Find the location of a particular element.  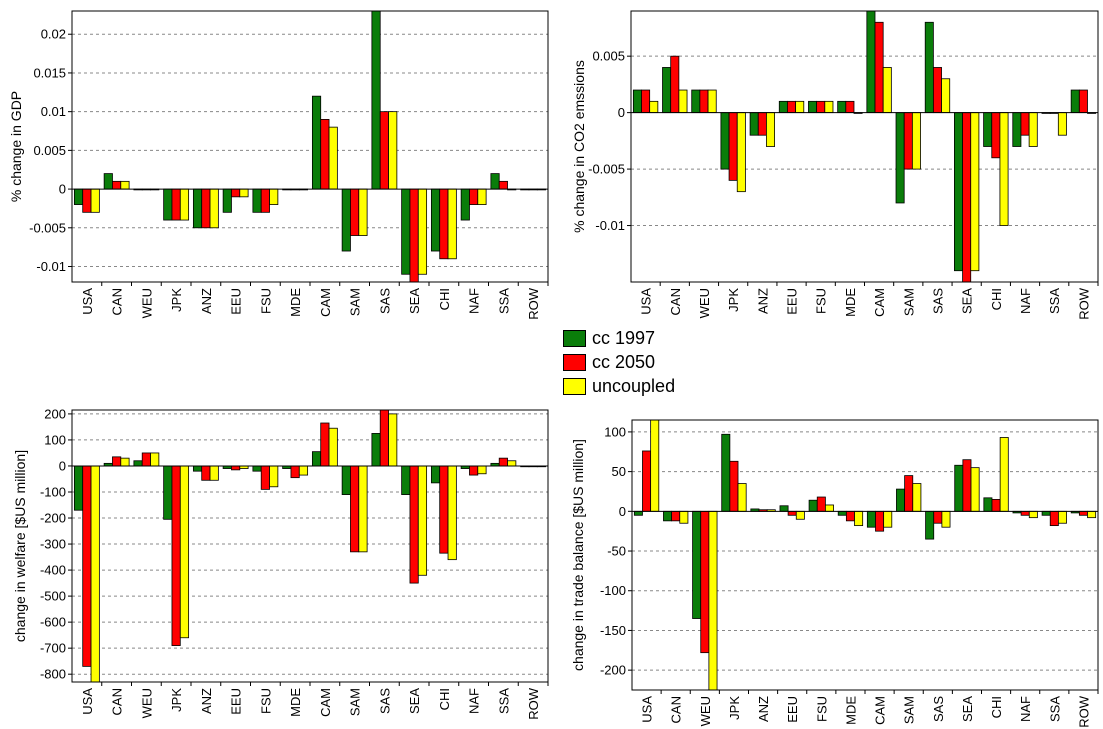

y-tick-label: -200 is located at coordinates (613, 670).